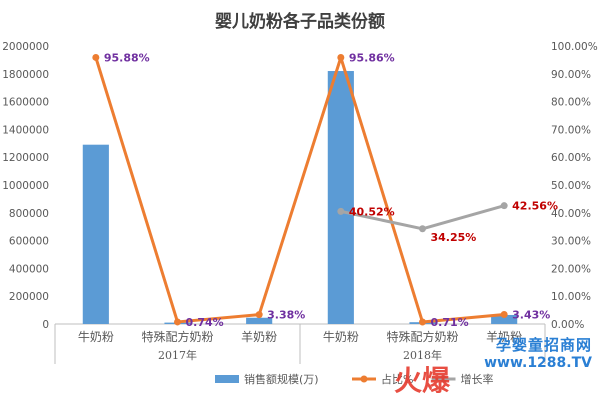  Describe the element at coordinates (45, 325) in the screenshot. I see `y-left-tick-label: 0` at that location.